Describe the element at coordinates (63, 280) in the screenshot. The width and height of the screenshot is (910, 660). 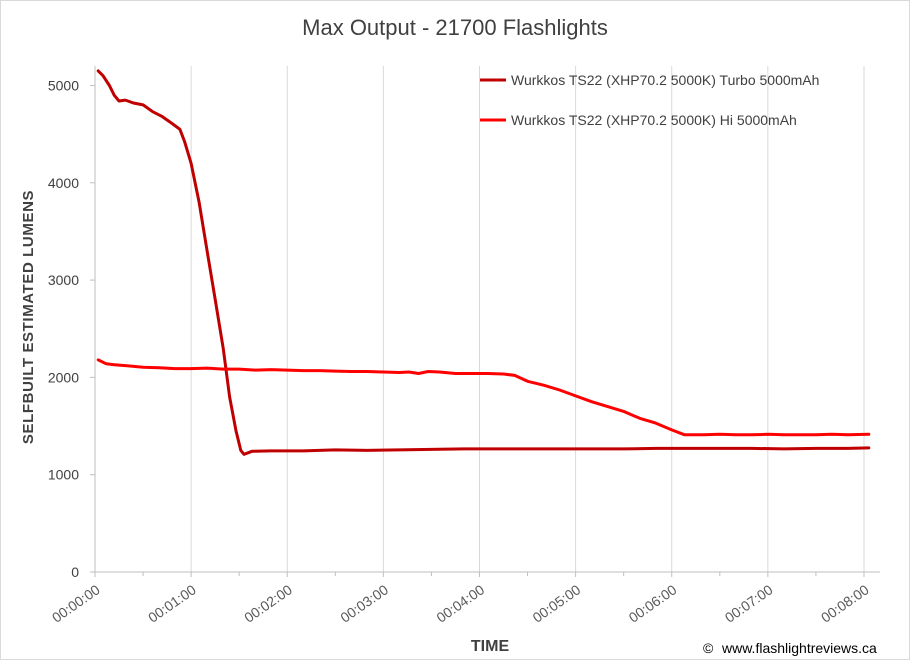
I see `y-tick-label: 3000` at that location.